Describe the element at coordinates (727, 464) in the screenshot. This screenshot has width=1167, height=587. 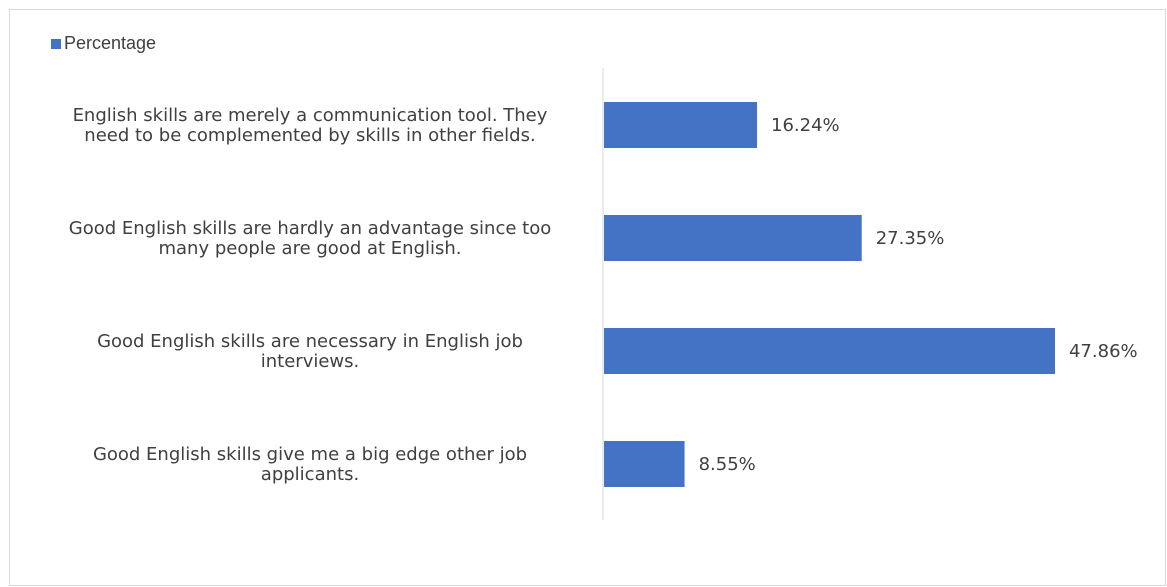
I see `data-label-4: 8.55%` at that location.